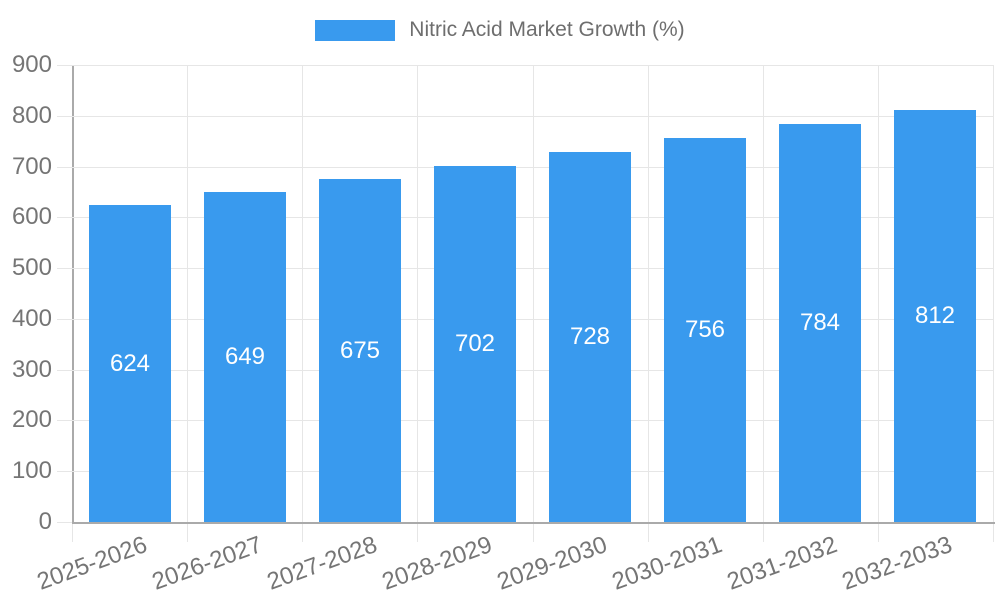 This screenshot has height=600, width=1000. What do you see at coordinates (31, 369) in the screenshot?
I see `y-axis-tick-label: 300` at bounding box center [31, 369].